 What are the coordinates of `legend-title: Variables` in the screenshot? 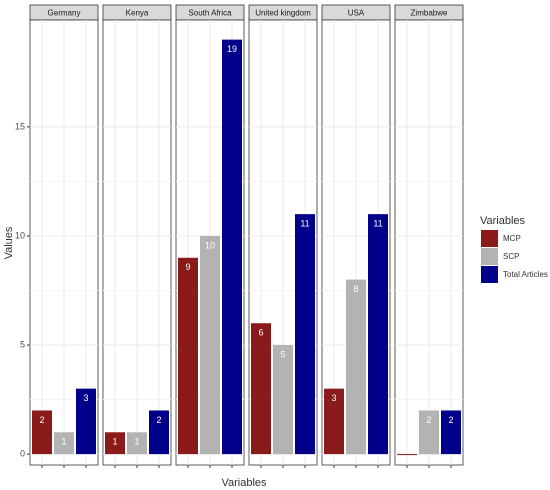 It's located at (503, 221).